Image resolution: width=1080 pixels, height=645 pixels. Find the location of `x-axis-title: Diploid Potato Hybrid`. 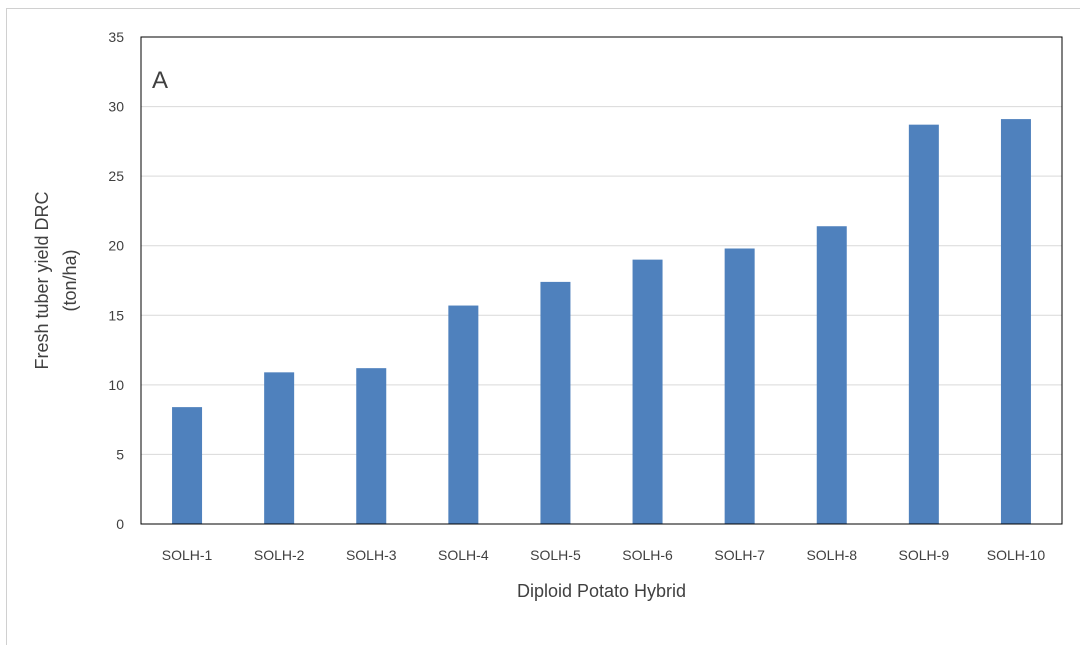

x-axis-title: Diploid Potato Hybrid is located at coordinates (601, 591).